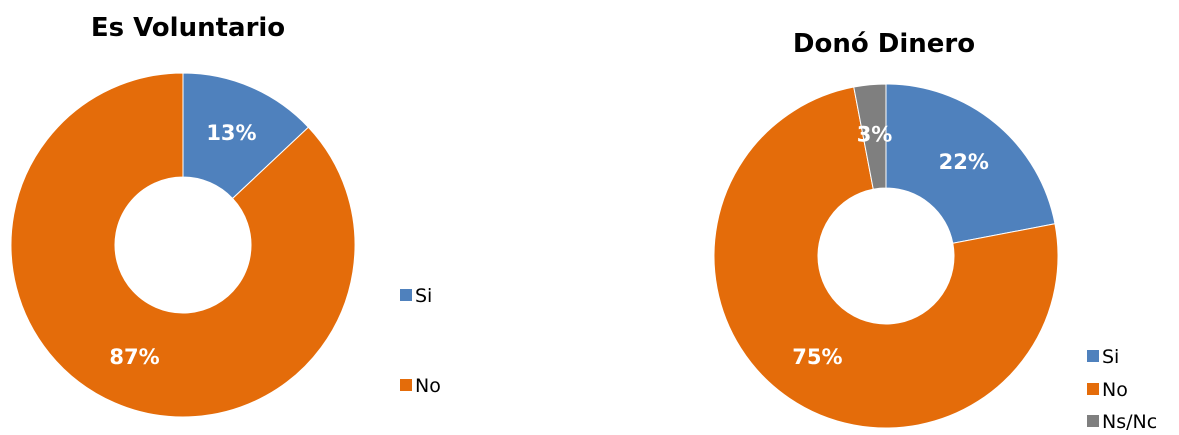 The image size is (1179, 435). I want to click on slice-si, so click(970, 163).